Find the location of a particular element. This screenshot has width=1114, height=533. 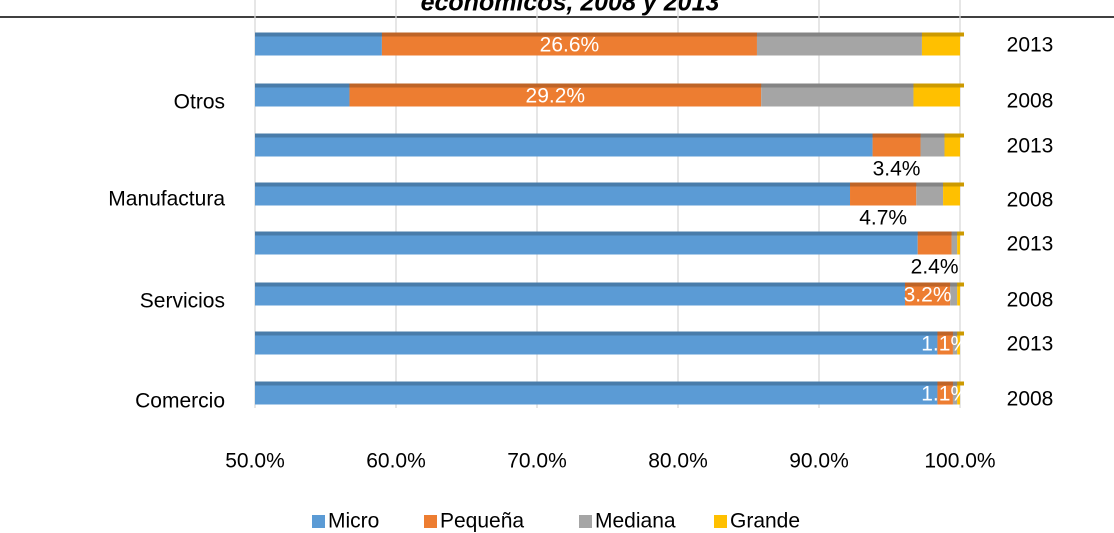

data-label: 26.6% is located at coordinates (570, 45).